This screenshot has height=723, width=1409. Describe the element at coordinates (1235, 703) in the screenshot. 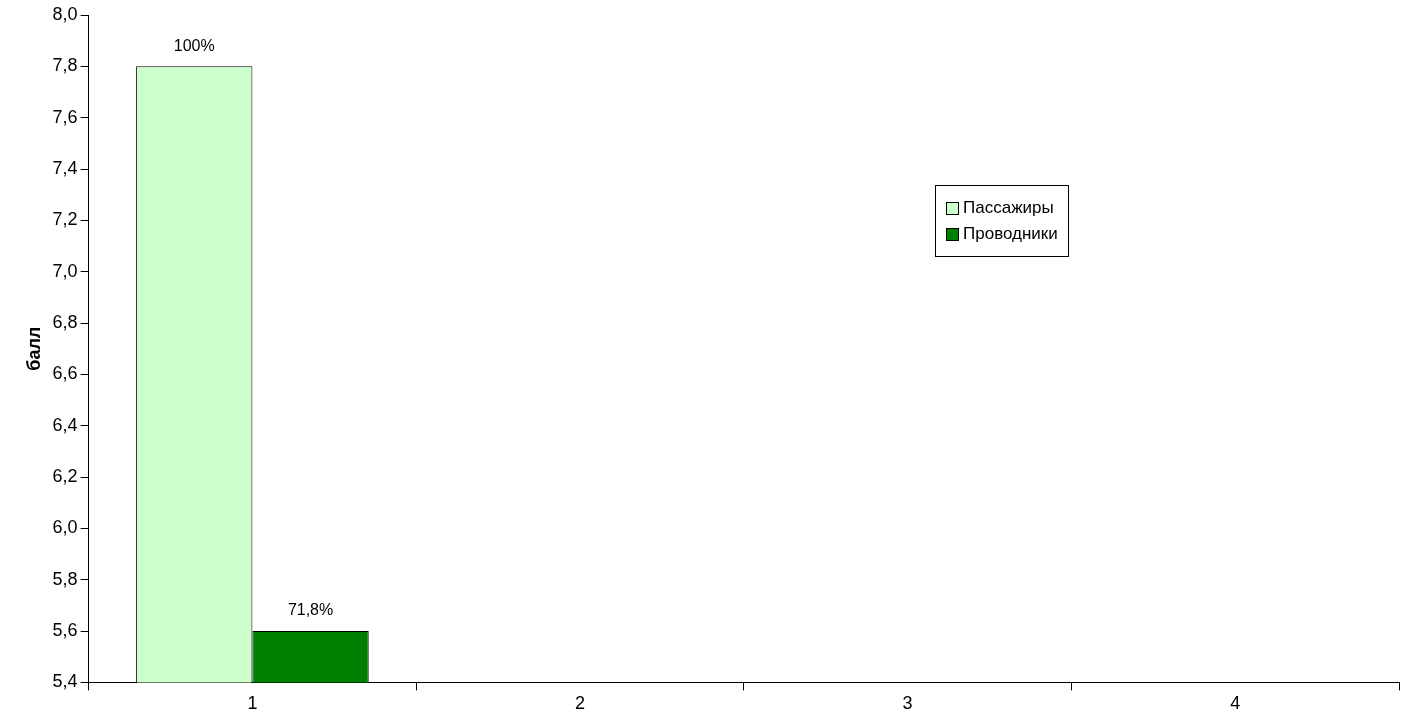

I see `x-tick-label: 4` at that location.